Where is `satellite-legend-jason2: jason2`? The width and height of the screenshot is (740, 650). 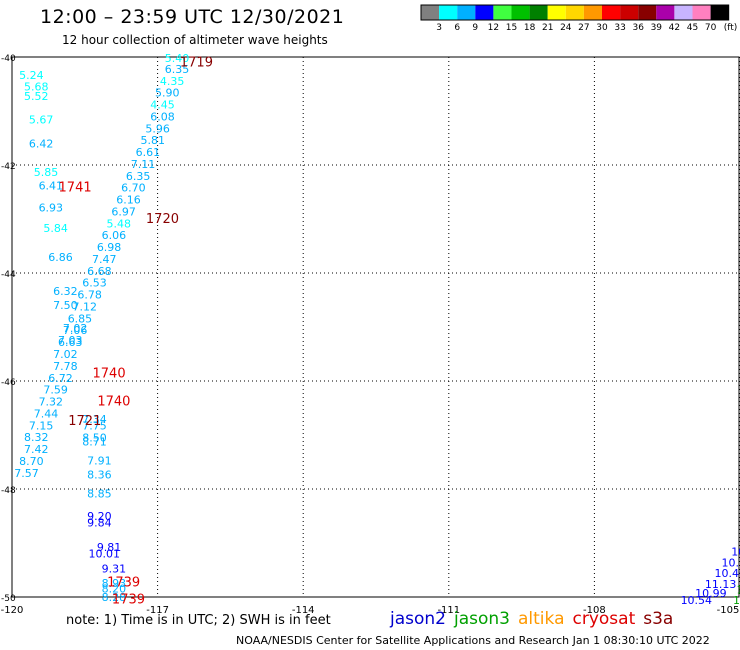 satellite-legend-jason2: jason2 is located at coordinates (418, 619).